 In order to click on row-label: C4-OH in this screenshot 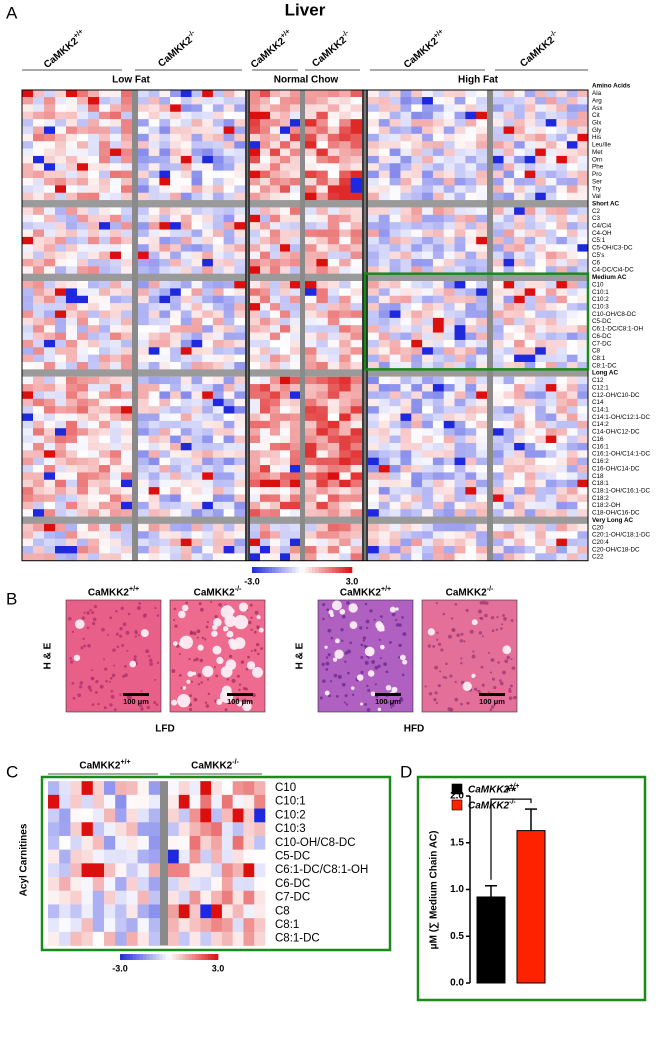, I will do `click(602, 233)`.